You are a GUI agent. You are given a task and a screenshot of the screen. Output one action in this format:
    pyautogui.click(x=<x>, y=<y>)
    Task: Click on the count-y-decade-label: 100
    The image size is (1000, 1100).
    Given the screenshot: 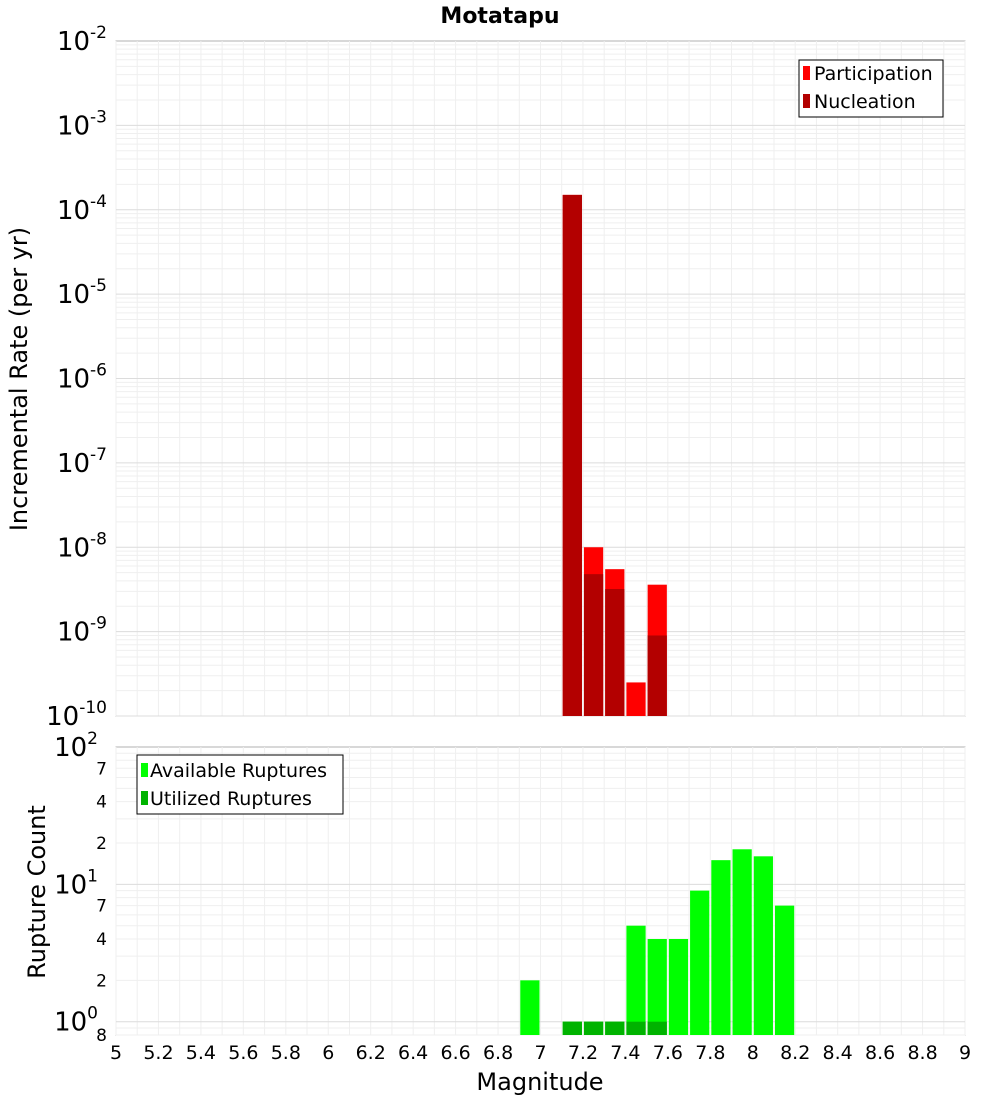 What is the action you would take?
    pyautogui.click(x=76, y=1021)
    